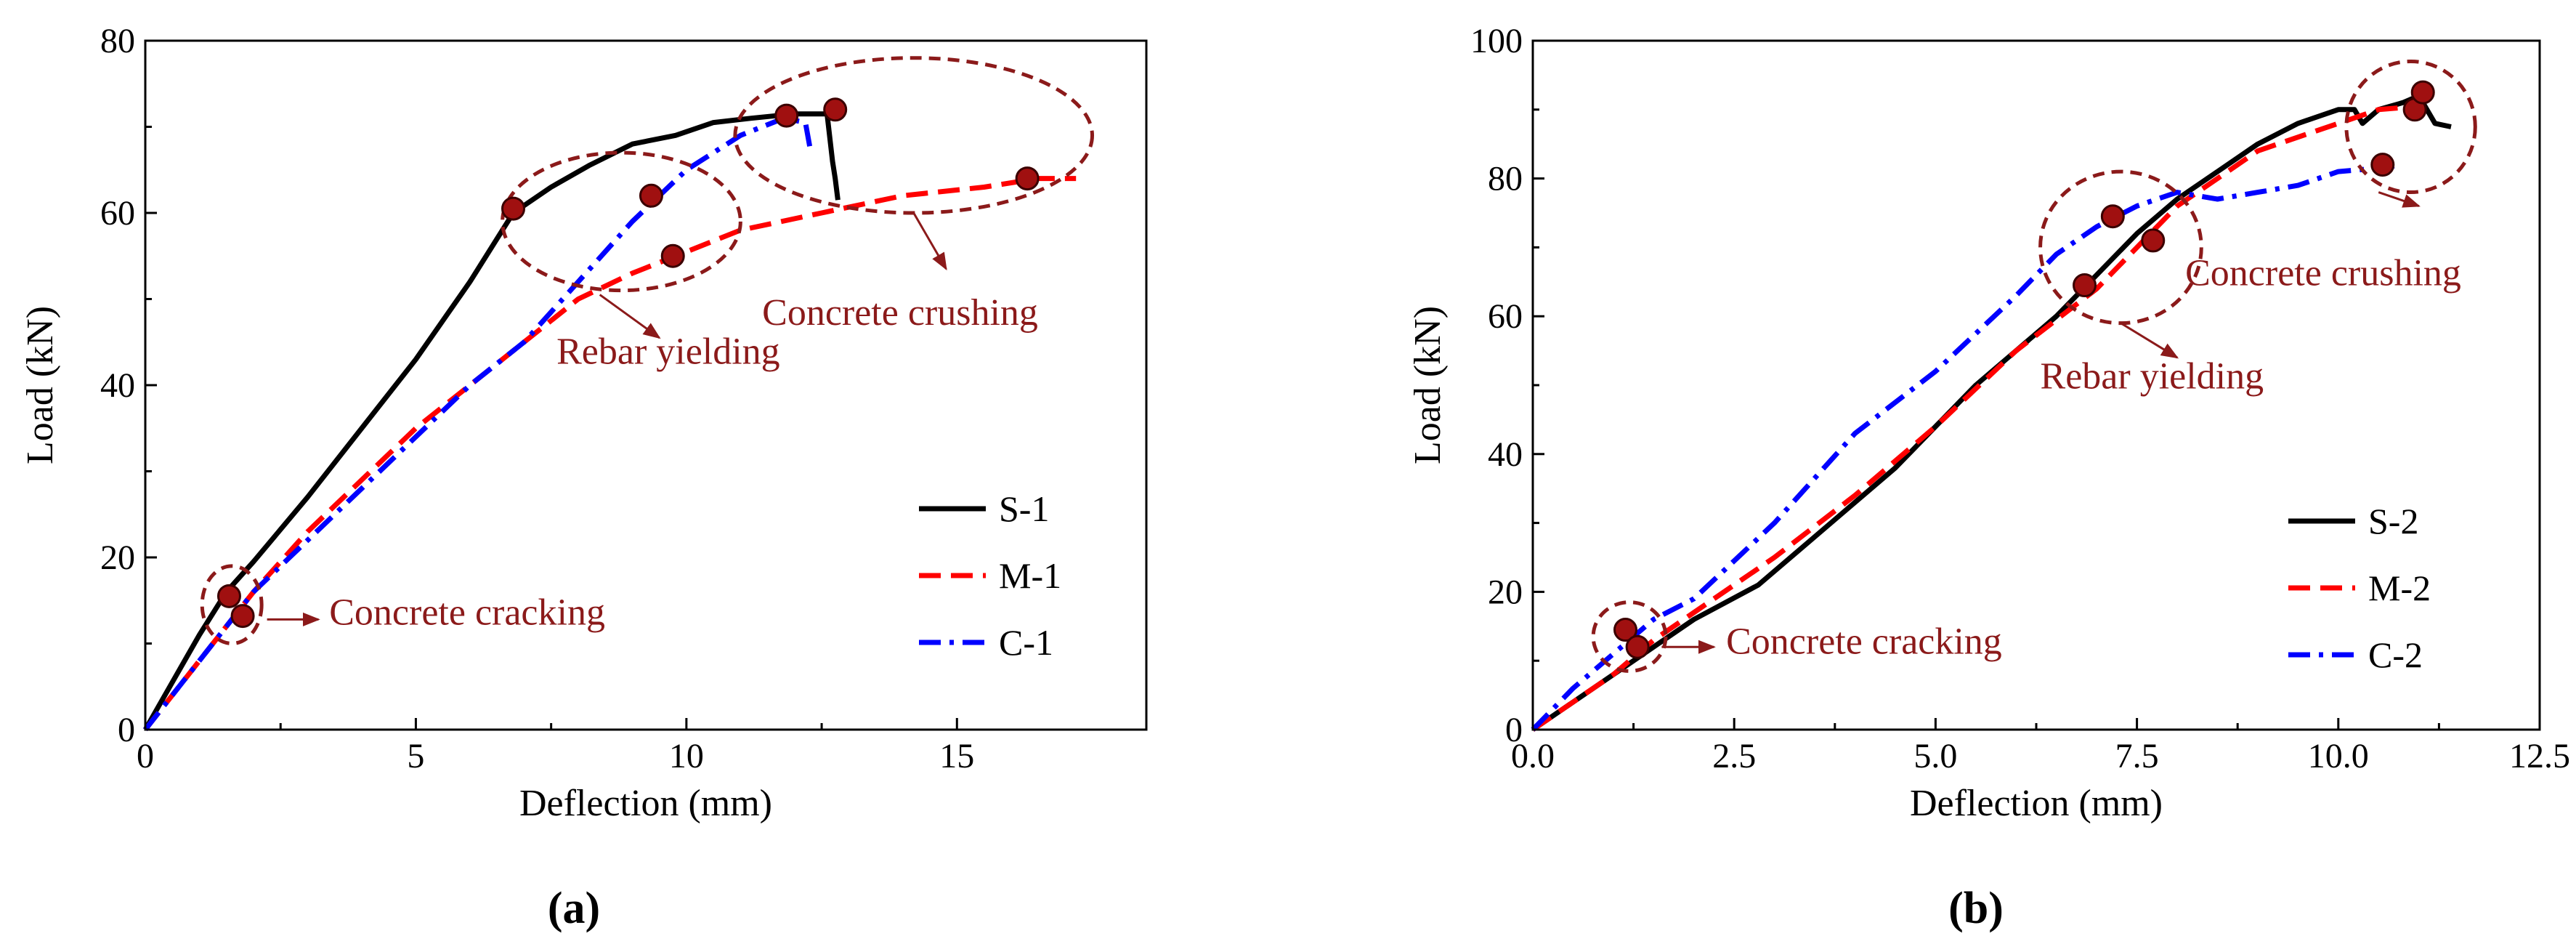  I want to click on x-tick-label: 12.5, so click(2539, 756).